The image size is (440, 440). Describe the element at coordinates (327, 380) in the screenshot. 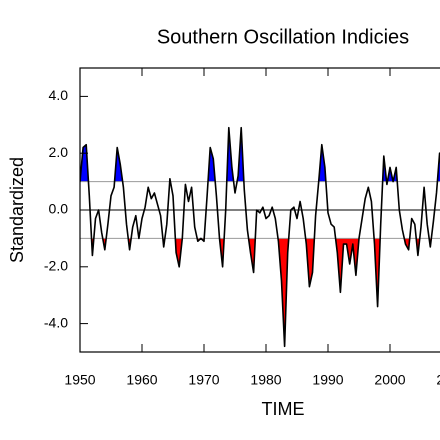

I see `x-tick-label: 1990` at that location.